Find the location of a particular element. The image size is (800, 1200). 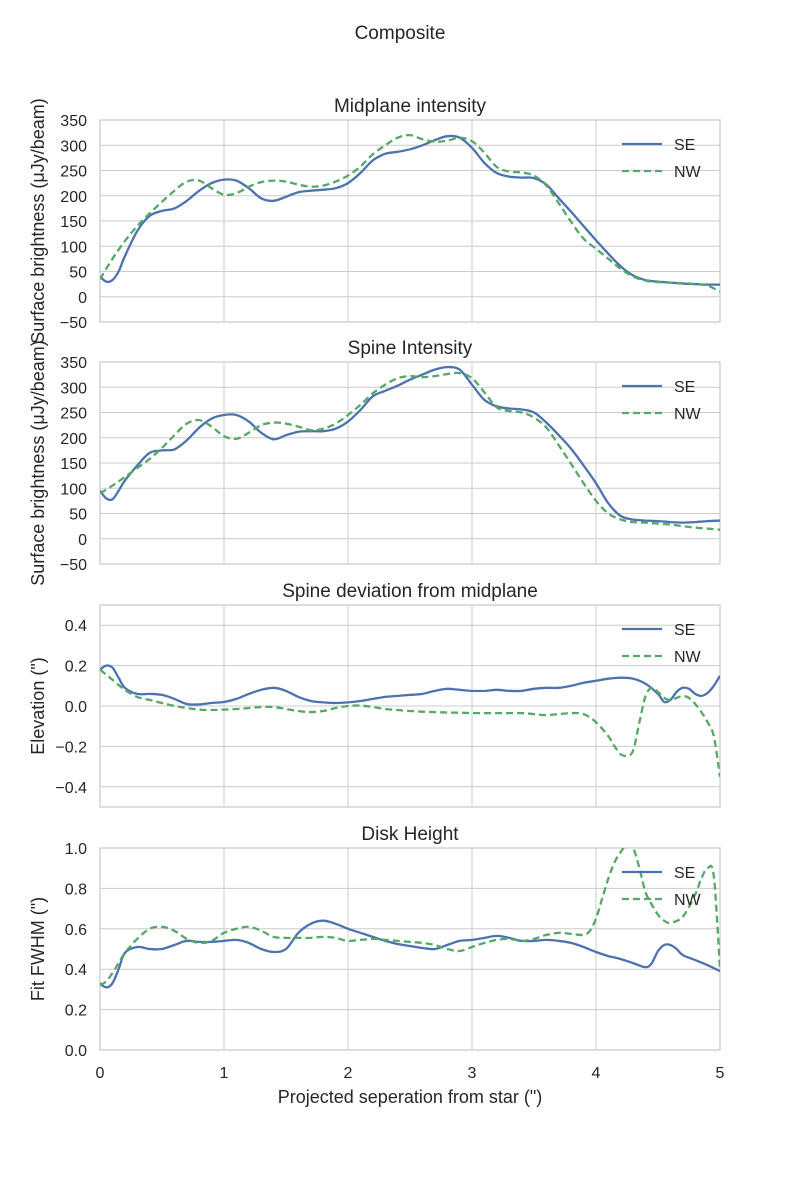

y-tick-label: 0.8 is located at coordinates (76, 889).